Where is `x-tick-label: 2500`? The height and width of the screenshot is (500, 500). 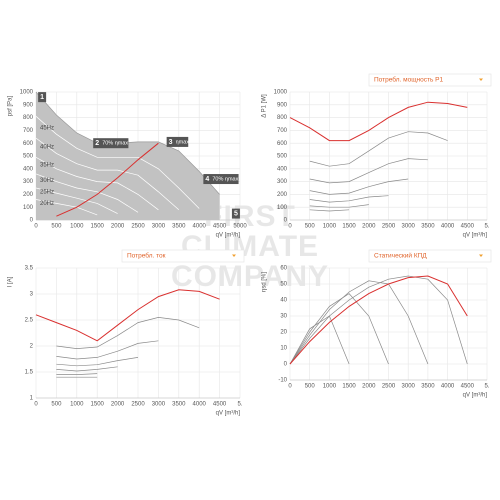 x-tick-label: 2500 is located at coordinates (138, 405).